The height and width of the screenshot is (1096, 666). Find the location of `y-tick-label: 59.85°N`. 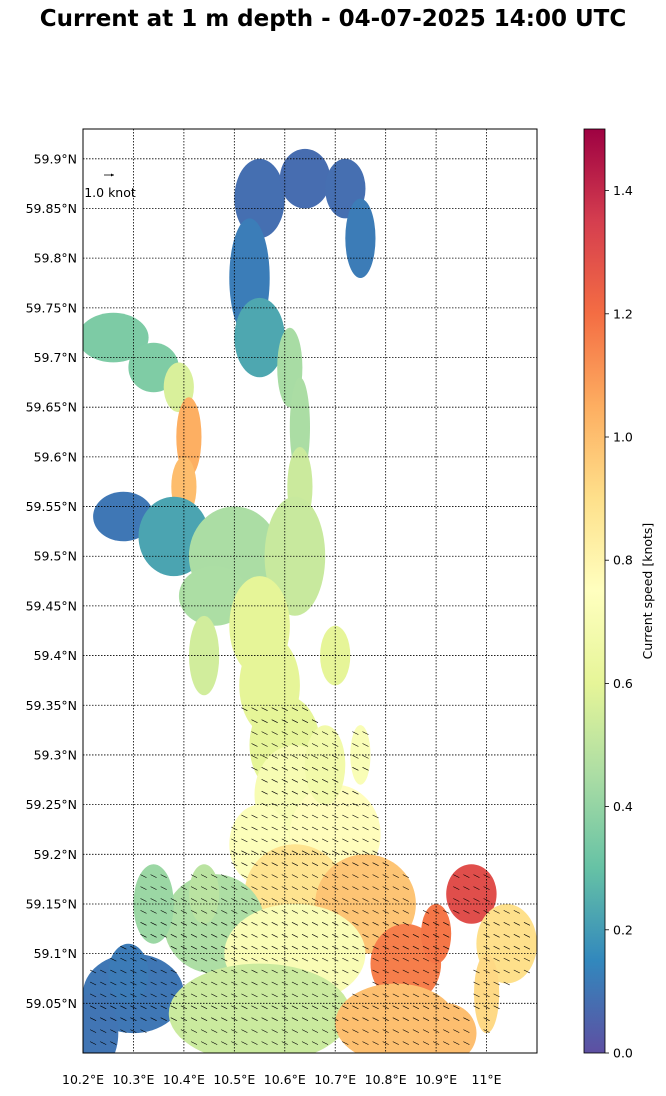

y-tick-label: 59.85°N is located at coordinates (51, 208).